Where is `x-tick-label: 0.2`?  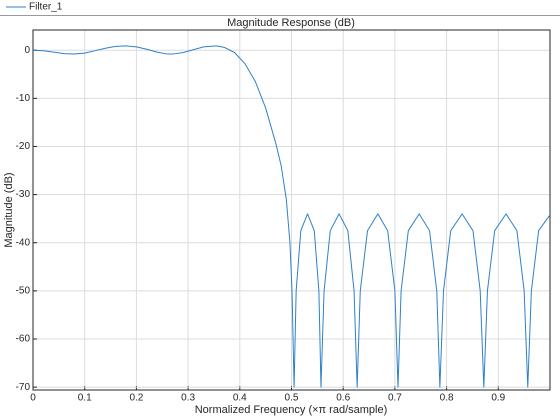
x-tick-label: 0.2 is located at coordinates (136, 398).